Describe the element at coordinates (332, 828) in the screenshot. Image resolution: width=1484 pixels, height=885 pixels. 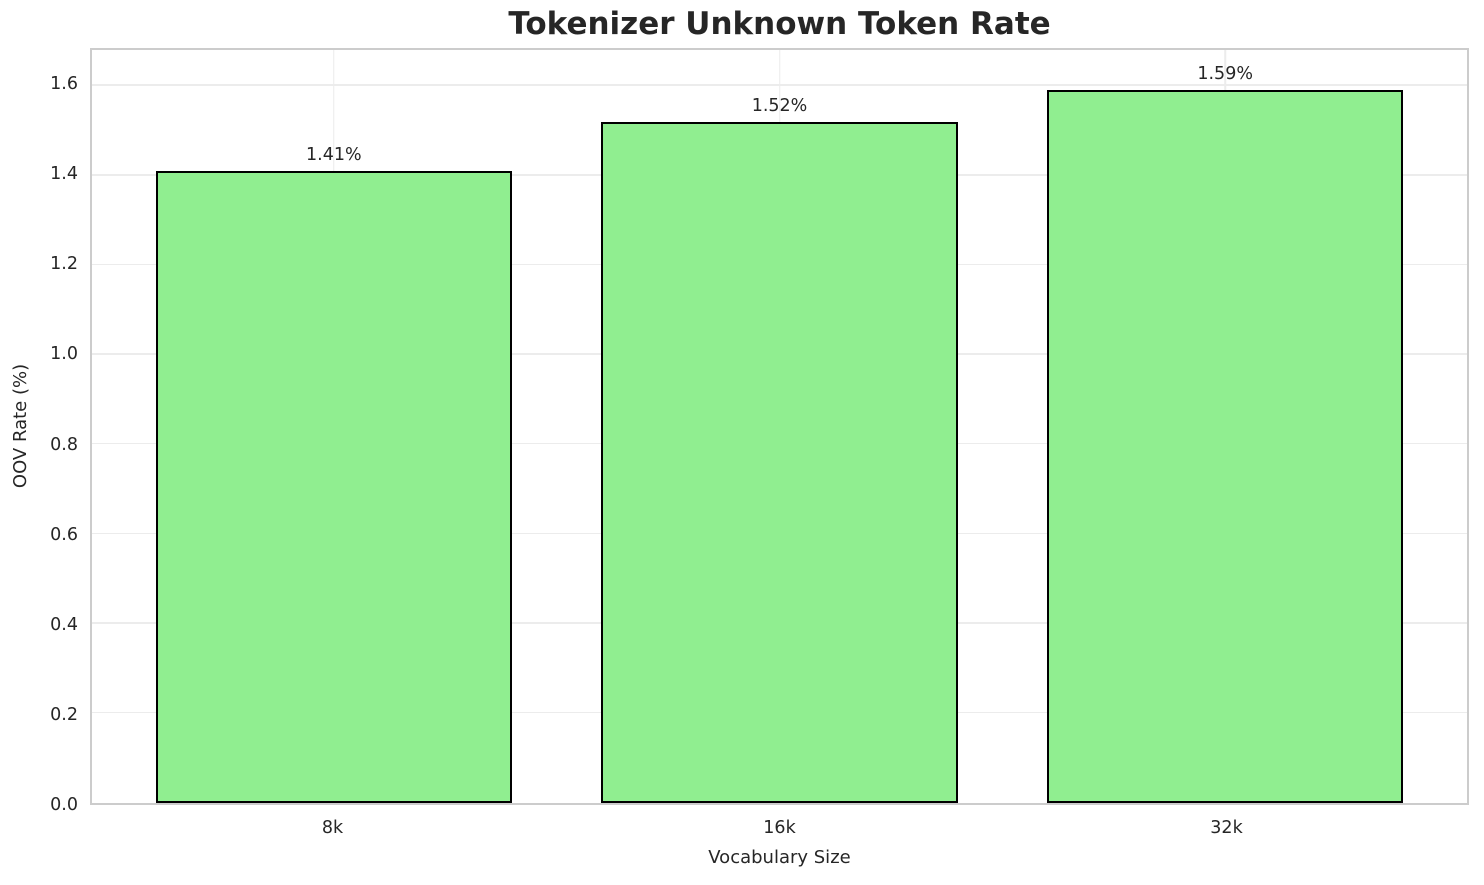
I see `xtick-label-8k: 8k` at that location.